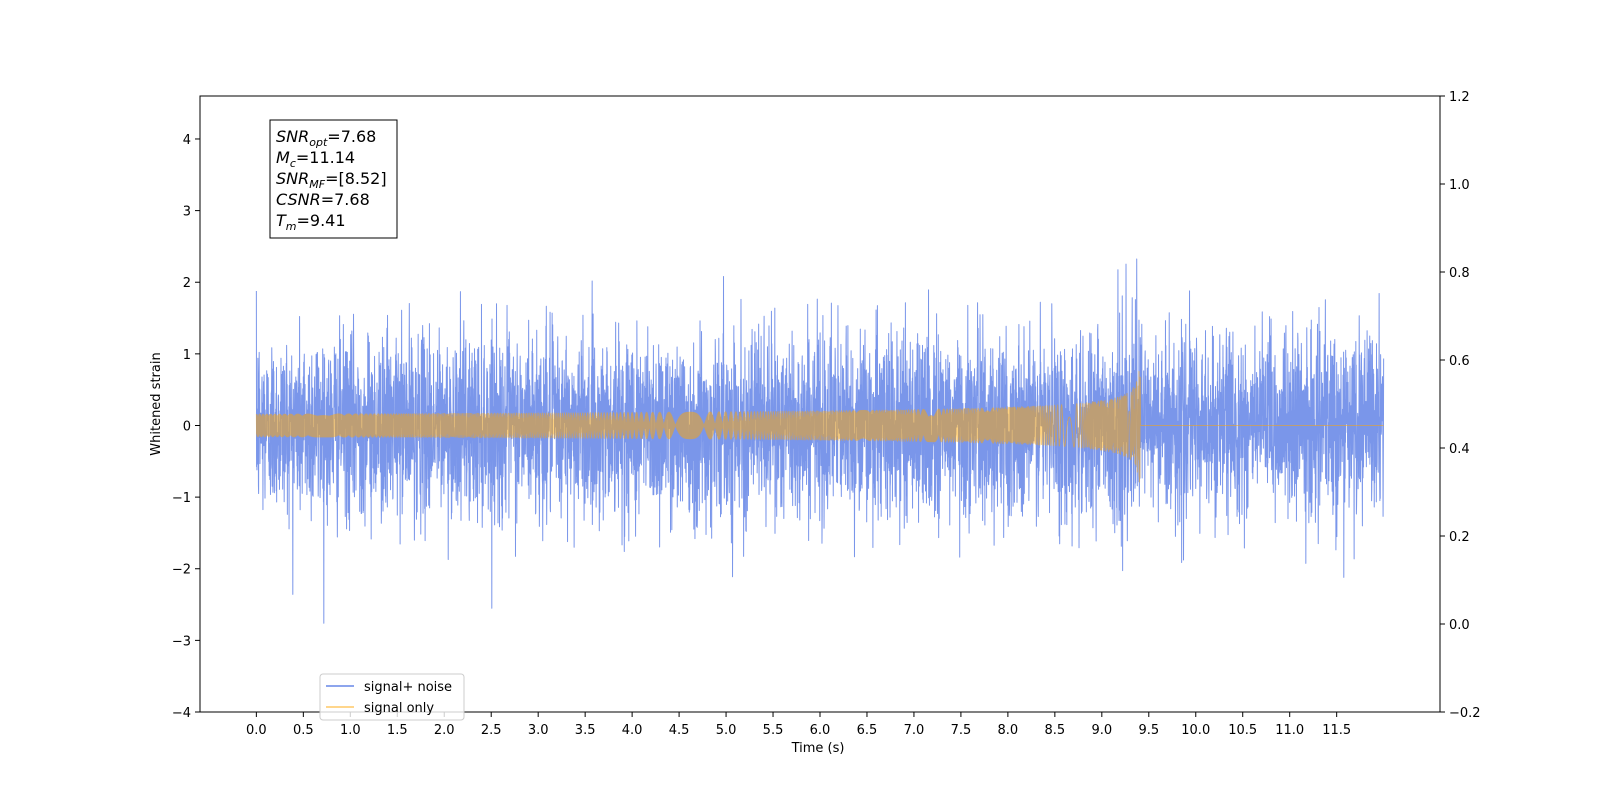 The height and width of the screenshot is (800, 1600). What do you see at coordinates (1242, 730) in the screenshot?
I see `x-tick-label: 10.5` at bounding box center [1242, 730].